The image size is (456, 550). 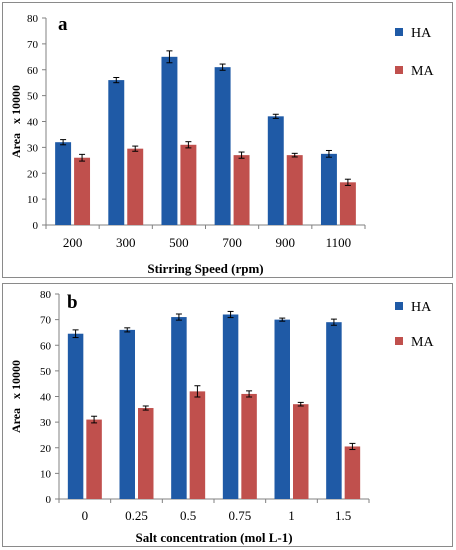 I want to click on panel-label: b, so click(x=72, y=302).